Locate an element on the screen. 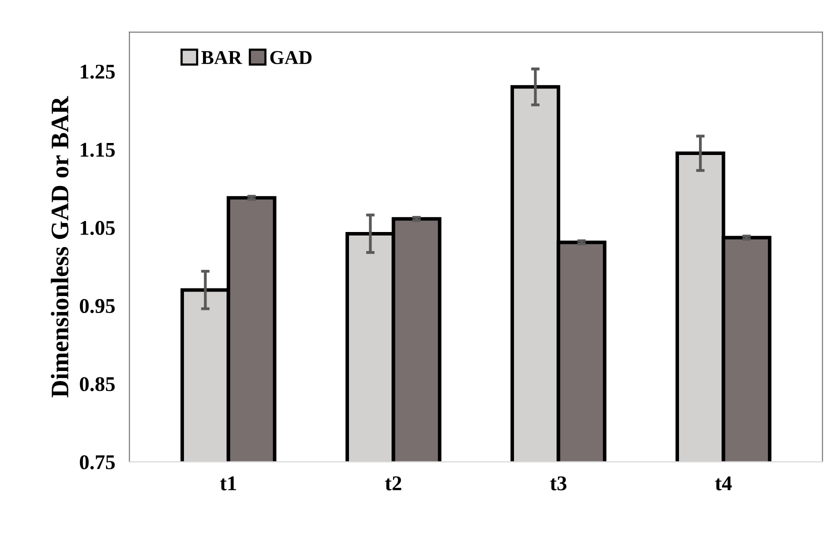  y-tick-label: 0.75 is located at coordinates (97, 462).